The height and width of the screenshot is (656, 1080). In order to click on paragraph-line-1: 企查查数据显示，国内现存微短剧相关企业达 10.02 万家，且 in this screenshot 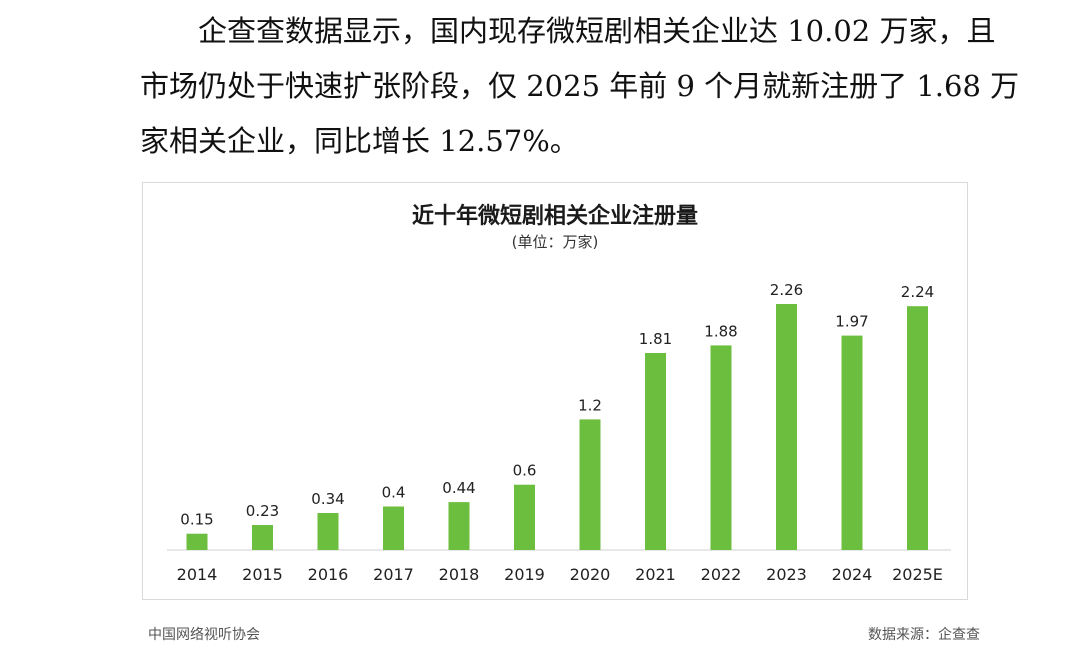, I will do `click(597, 31)`.